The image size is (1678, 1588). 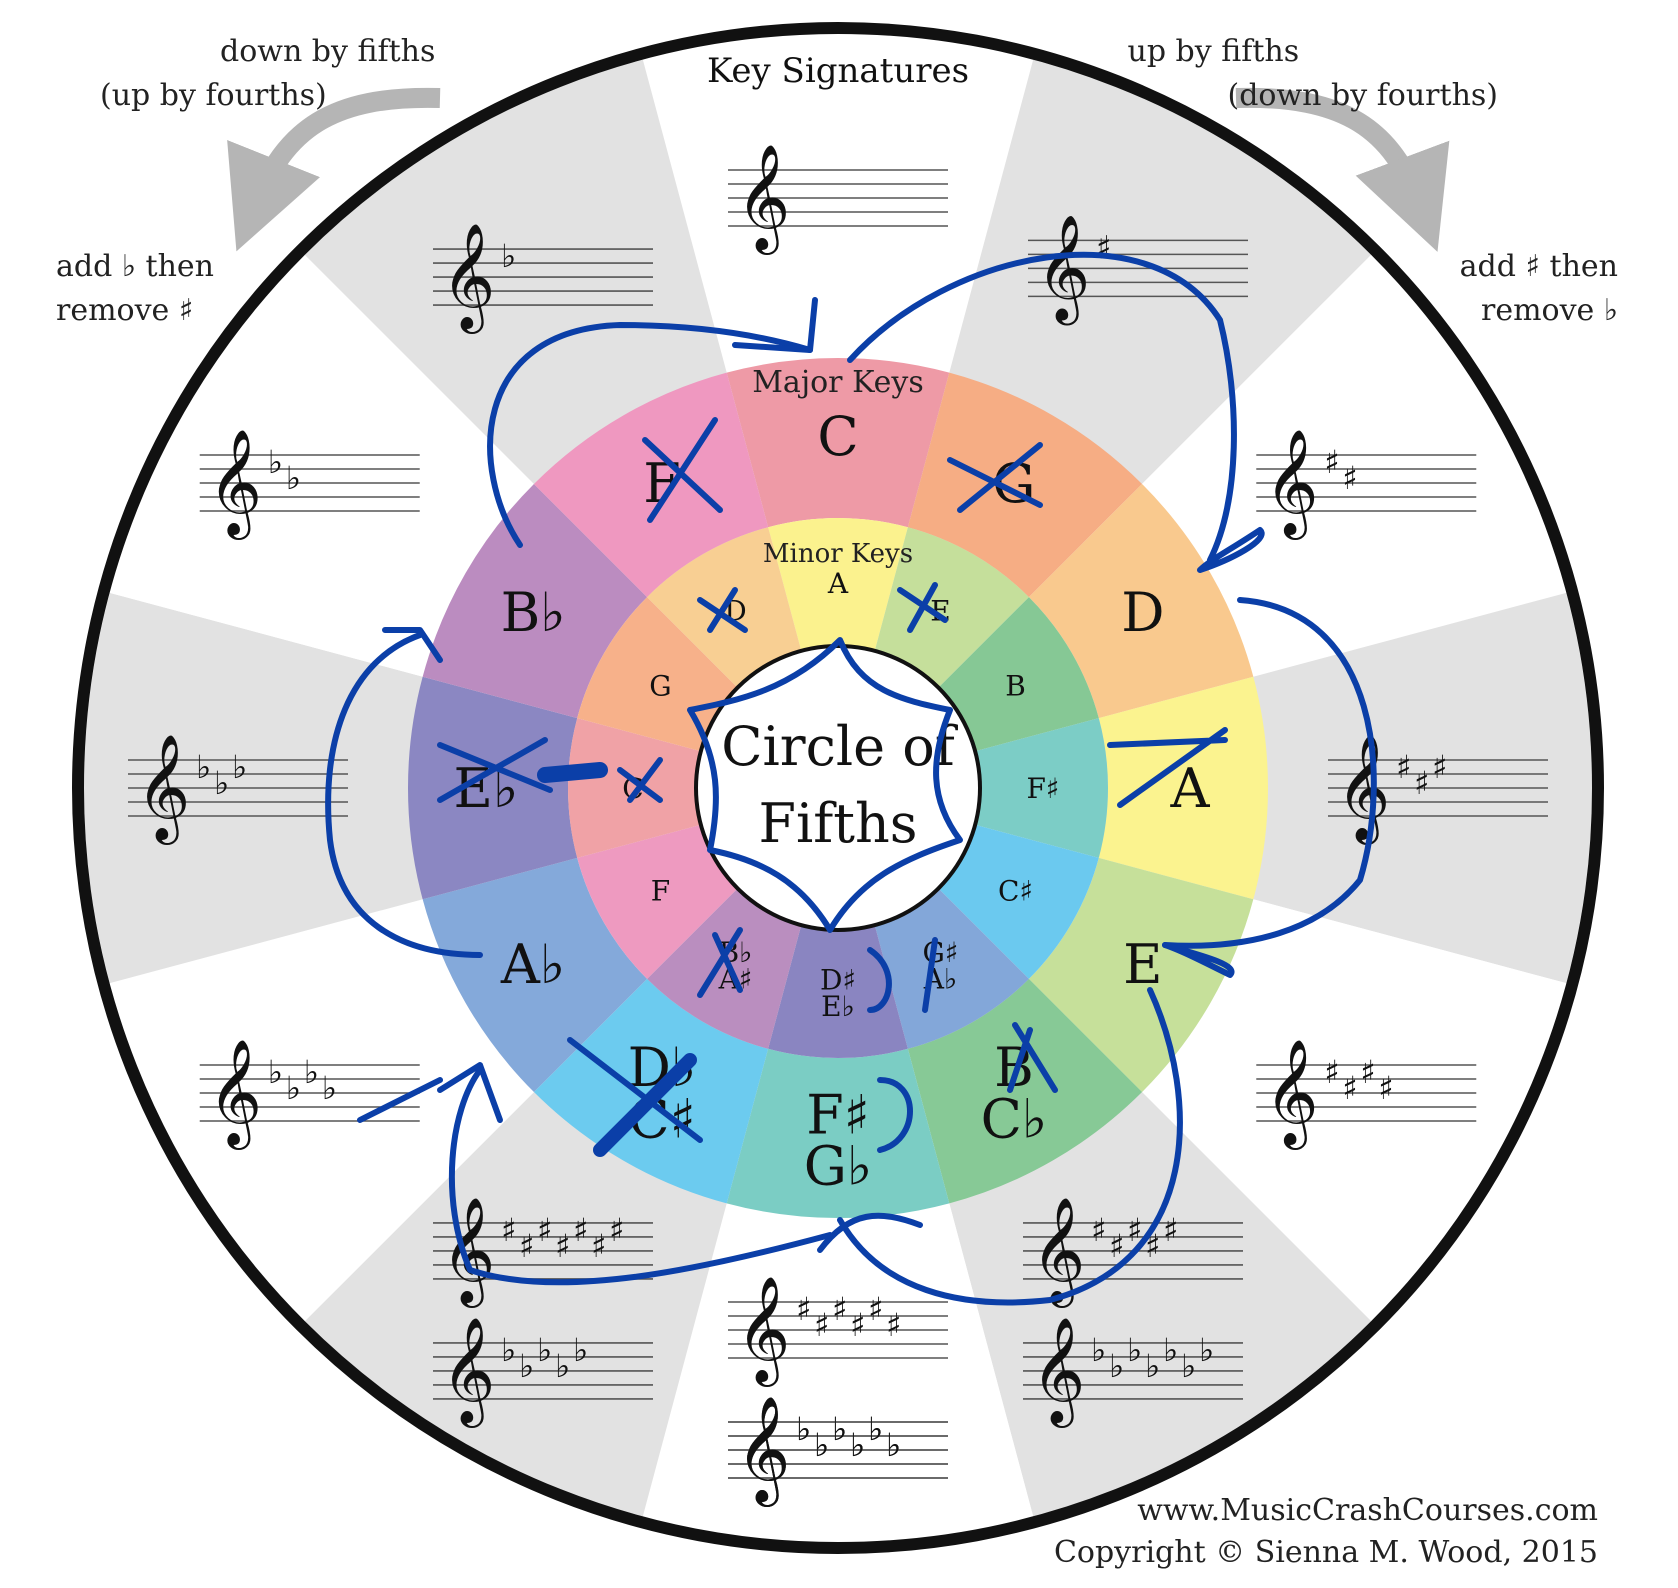 What do you see at coordinates (870, 1232) in the screenshot?
I see `ink-arrowhead-fsharp` at bounding box center [870, 1232].